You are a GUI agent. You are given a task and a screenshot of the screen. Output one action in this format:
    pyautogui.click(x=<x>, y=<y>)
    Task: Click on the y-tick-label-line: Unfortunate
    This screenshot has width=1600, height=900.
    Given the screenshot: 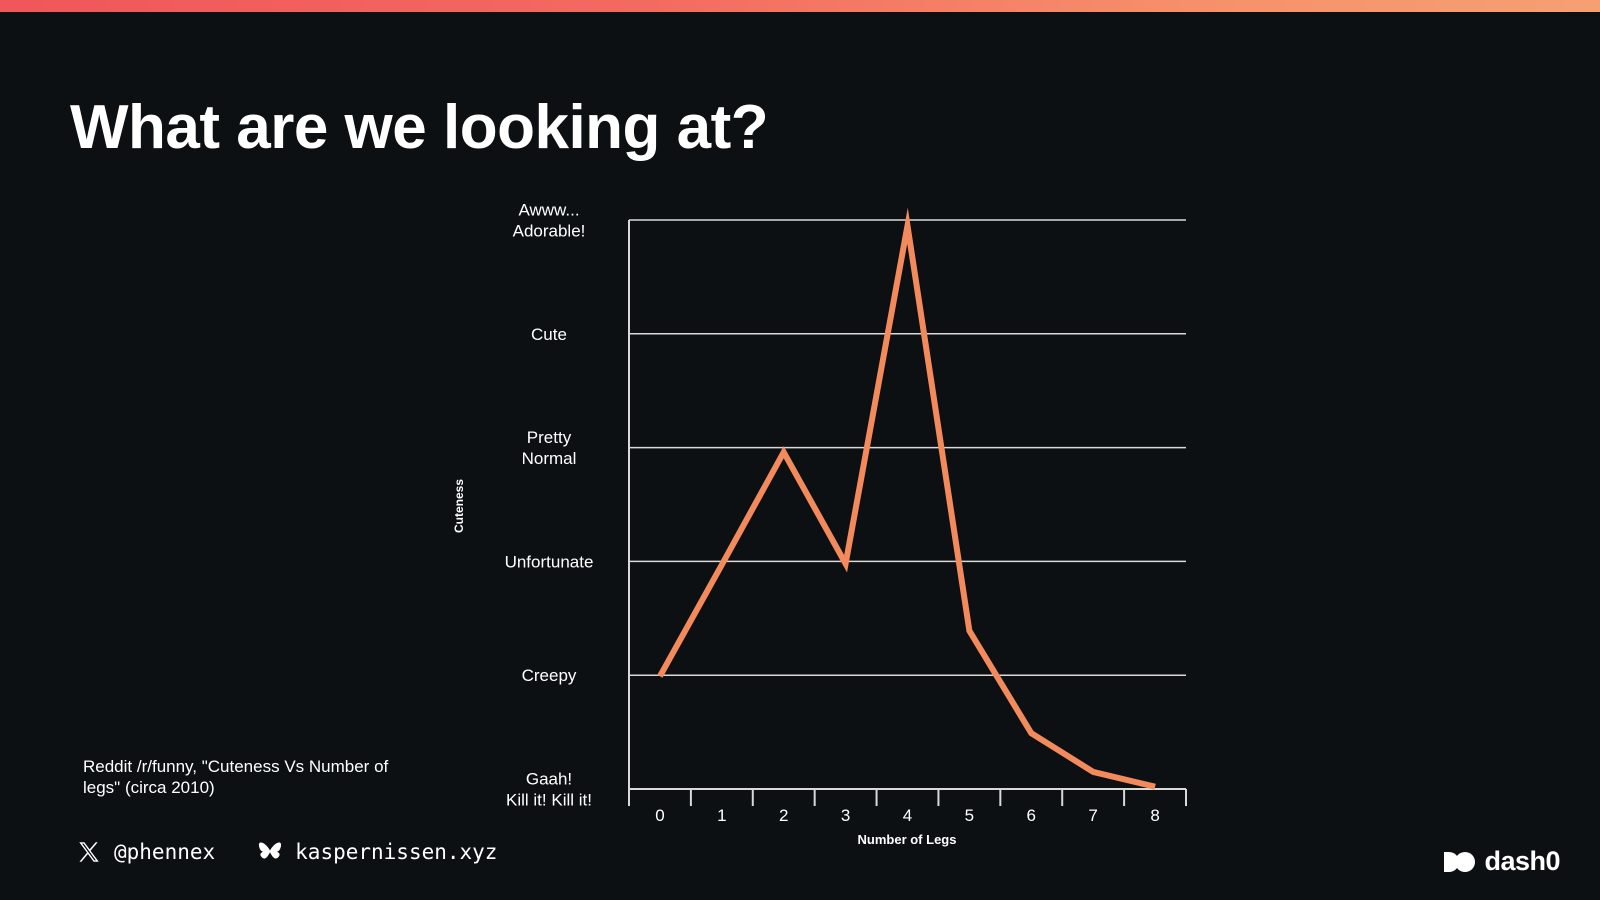 What is the action you would take?
    pyautogui.click(x=549, y=561)
    